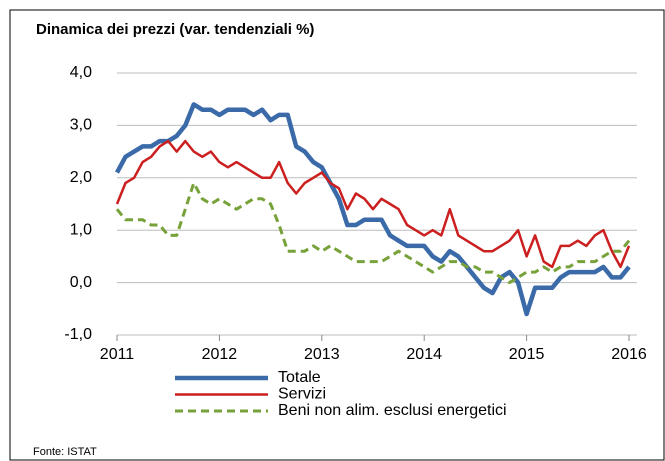  What do you see at coordinates (175, 29) in the screenshot?
I see `chart-title: Dinamica dei prezzi (var. tendenziali %)` at bounding box center [175, 29].